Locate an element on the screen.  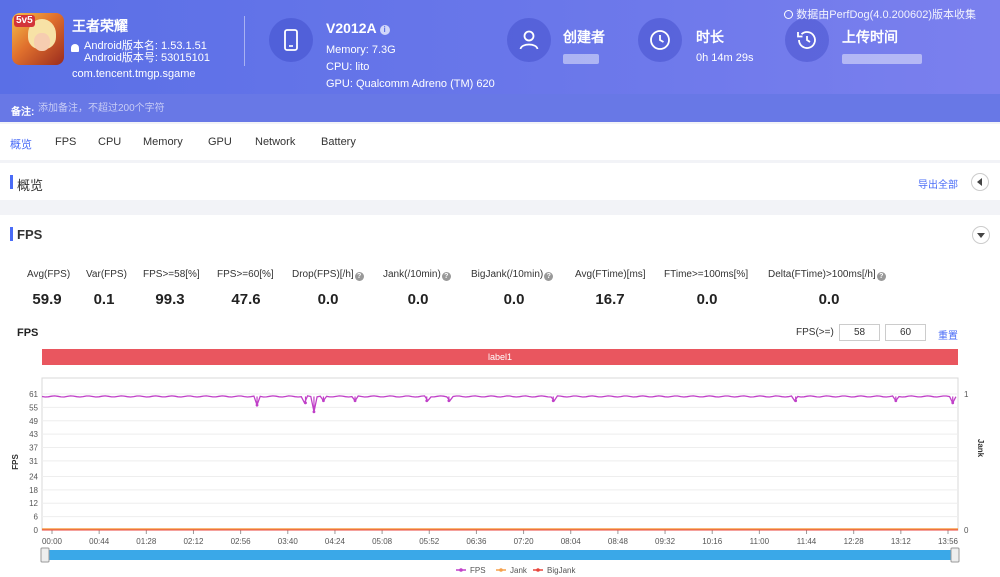
tab-gpu: GPU is located at coordinates (220, 142).